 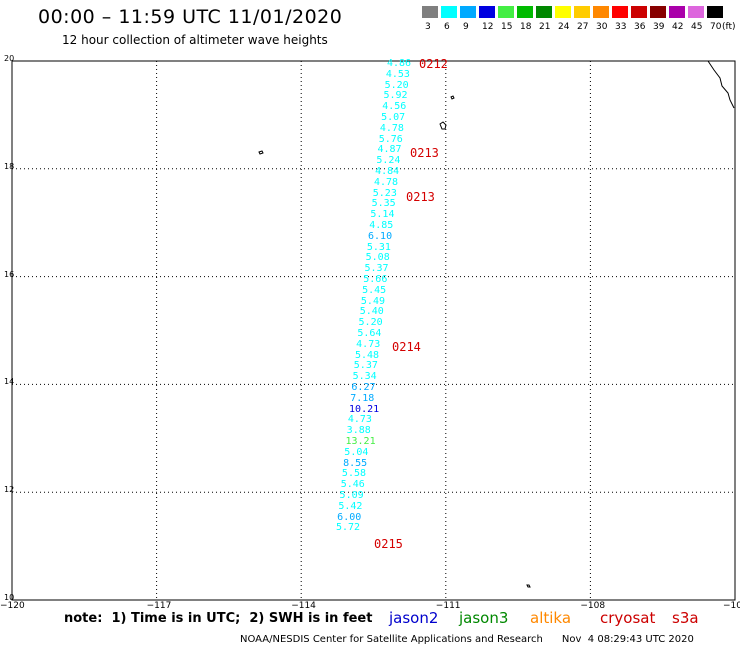 I want to click on legend-label: 3, so click(x=428, y=27).